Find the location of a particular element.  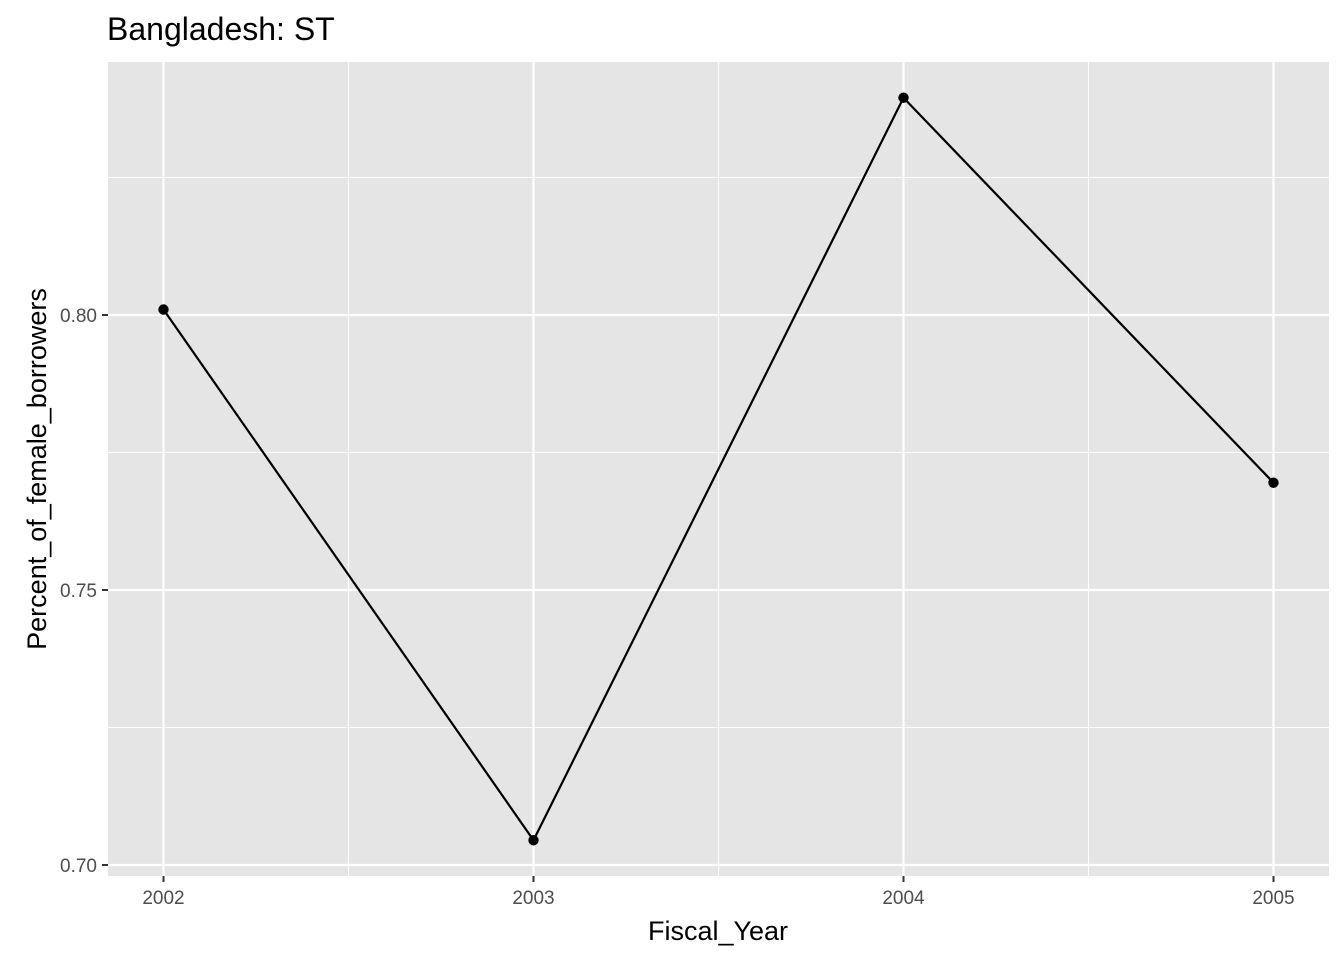

x-tick-label: 2004 is located at coordinates (903, 898).